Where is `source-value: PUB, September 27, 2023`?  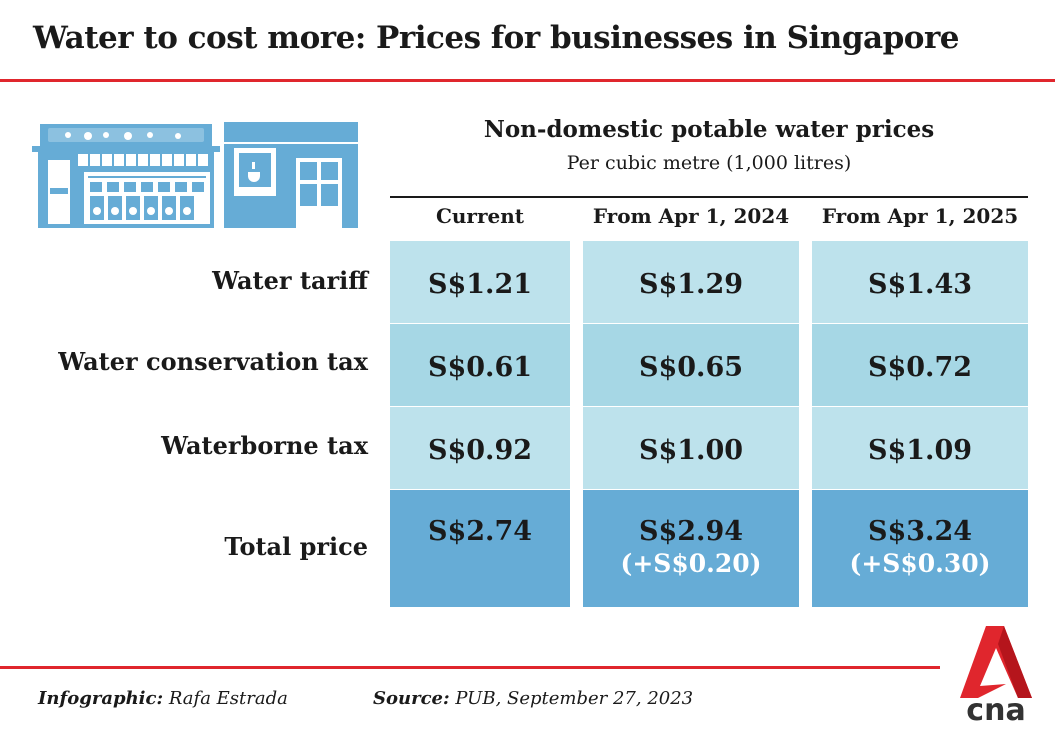
source-value: PUB, September 27, 2023 is located at coordinates (574, 698).